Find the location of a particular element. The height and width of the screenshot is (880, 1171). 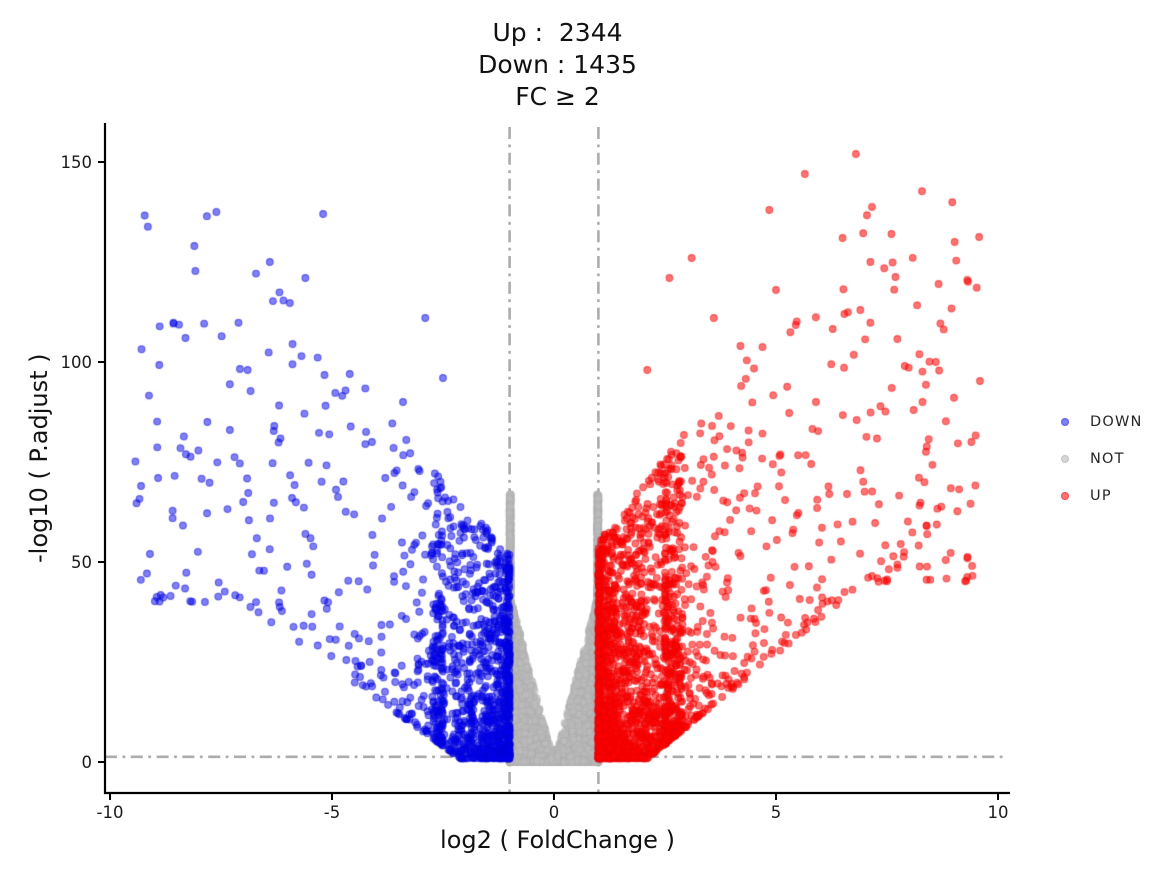

legend-item-down: DOWN is located at coordinates (1110, 422).